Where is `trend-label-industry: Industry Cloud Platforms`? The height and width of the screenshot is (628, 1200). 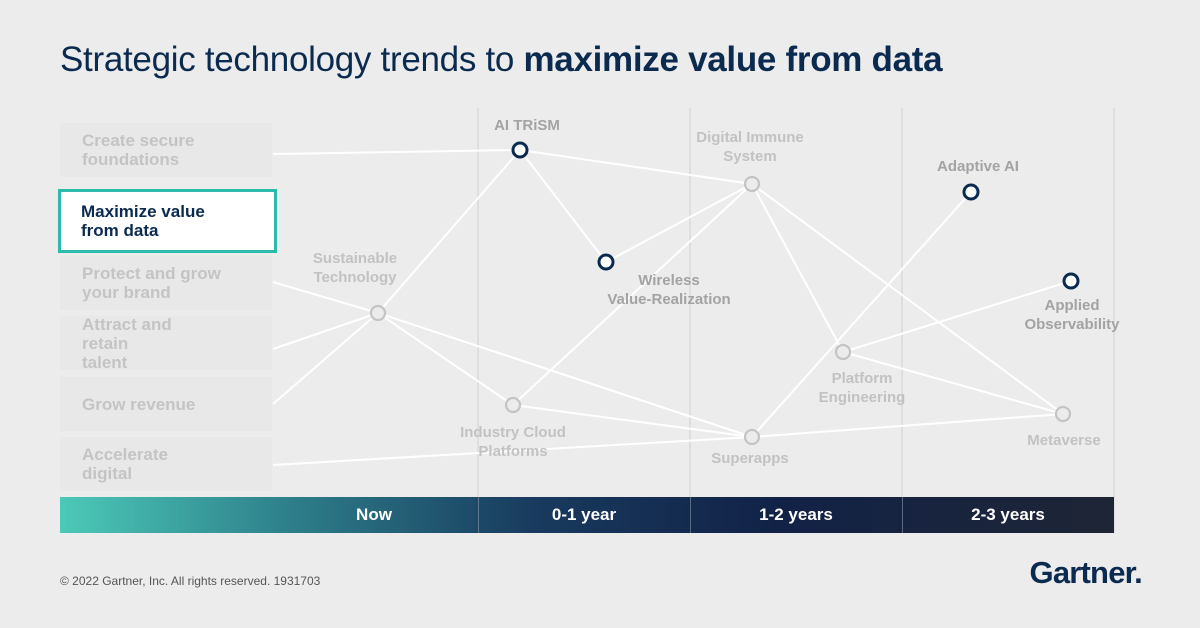
trend-label-industry: Industry Cloud Platforms is located at coordinates (513, 442).